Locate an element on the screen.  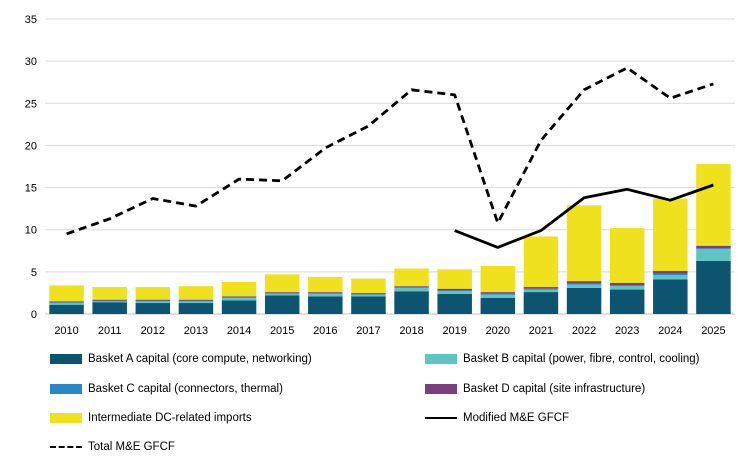
y-tick-label: 25 is located at coordinates (31, 104).